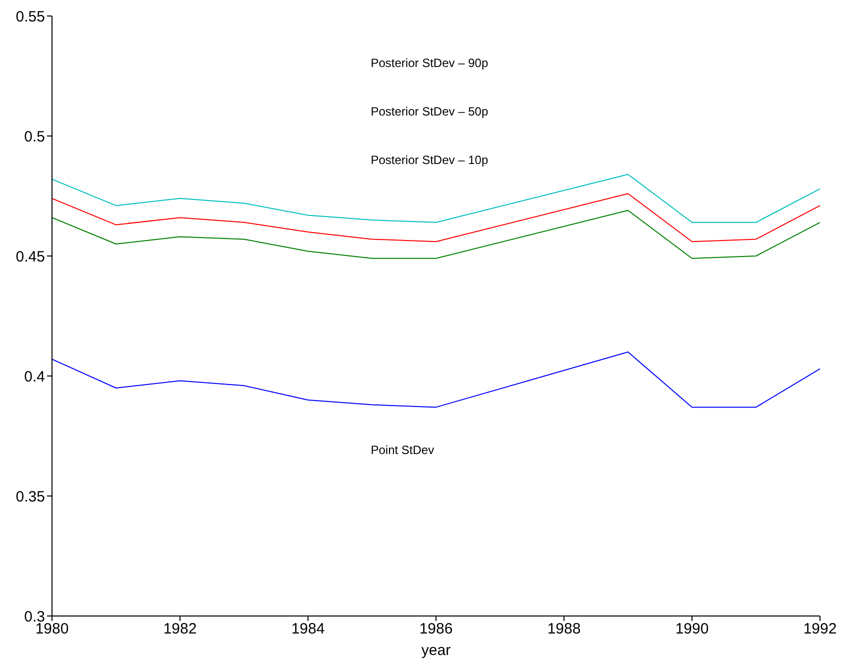 The width and height of the screenshot is (842, 671). I want to click on annotation: Posterior StDev – 10p, so click(429, 160).